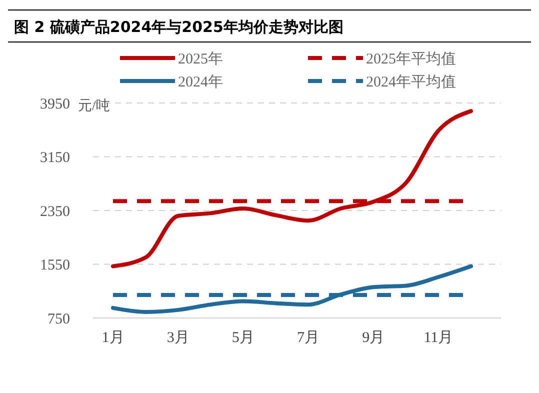 The width and height of the screenshot is (539, 393). What do you see at coordinates (243, 338) in the screenshot?
I see `x-tick-label: 5月` at bounding box center [243, 338].